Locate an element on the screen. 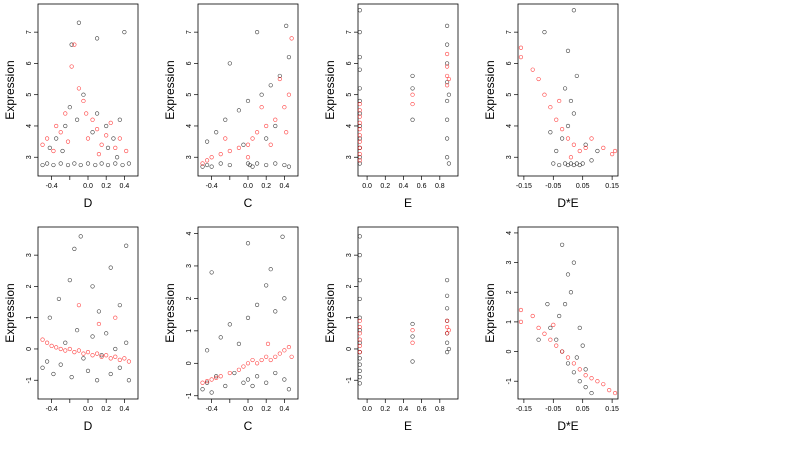 The width and height of the screenshot is (800, 450). x-tick-label: 0.15 is located at coordinates (612, 409).